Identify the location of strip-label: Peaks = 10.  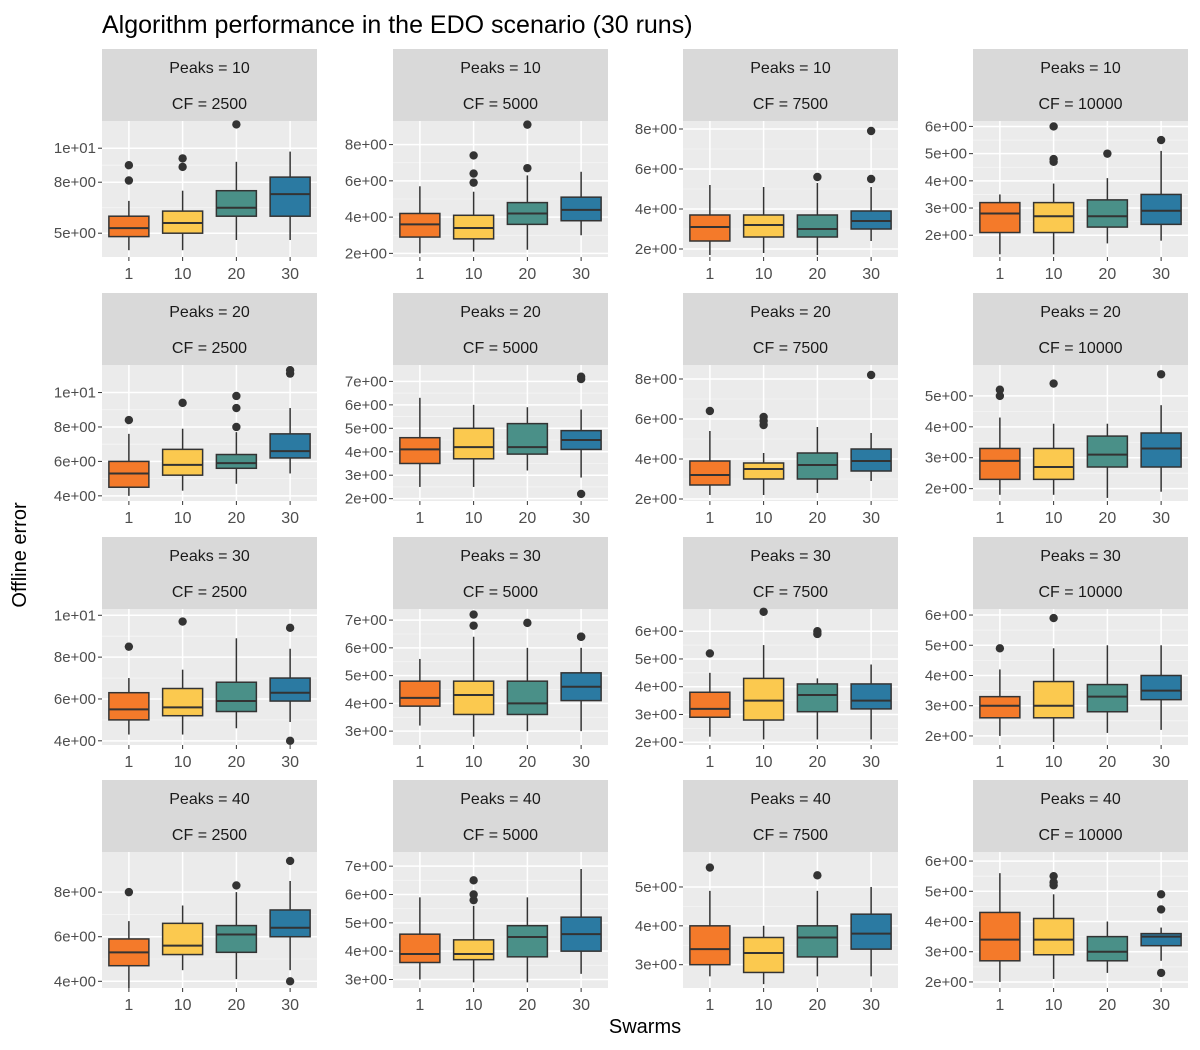
(790, 68).